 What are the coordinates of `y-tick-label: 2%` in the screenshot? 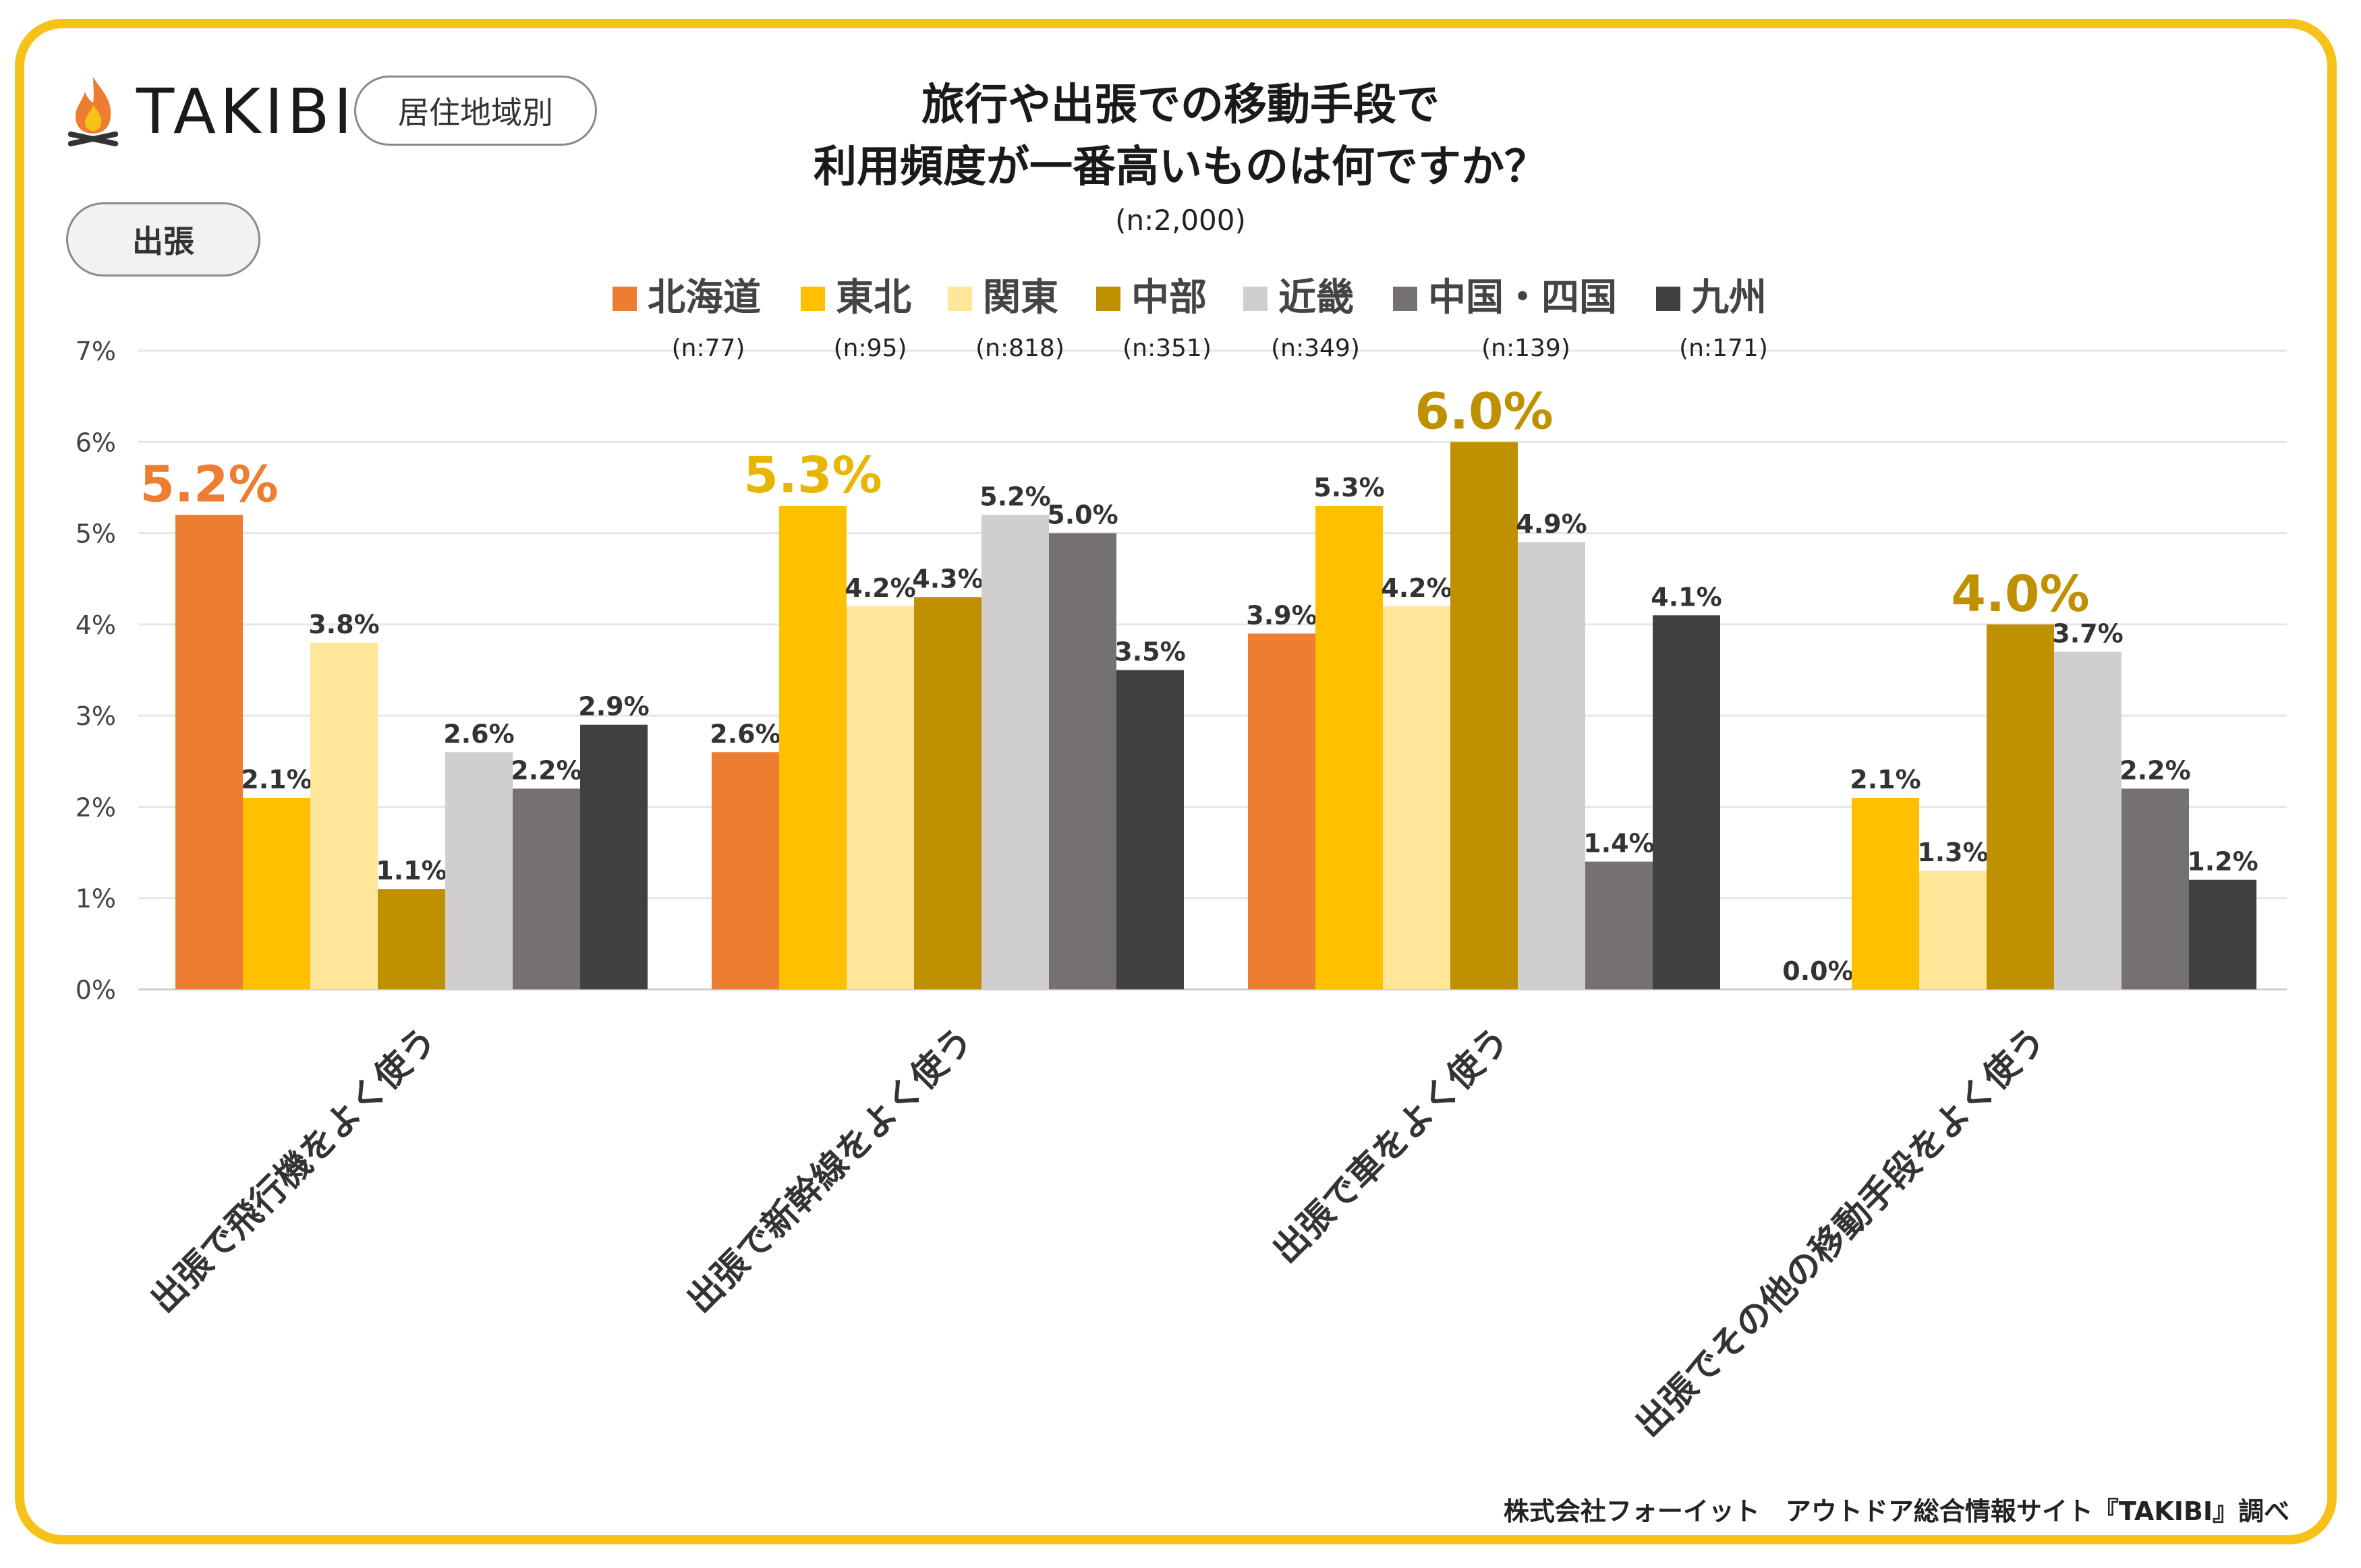 It's located at (96, 807).